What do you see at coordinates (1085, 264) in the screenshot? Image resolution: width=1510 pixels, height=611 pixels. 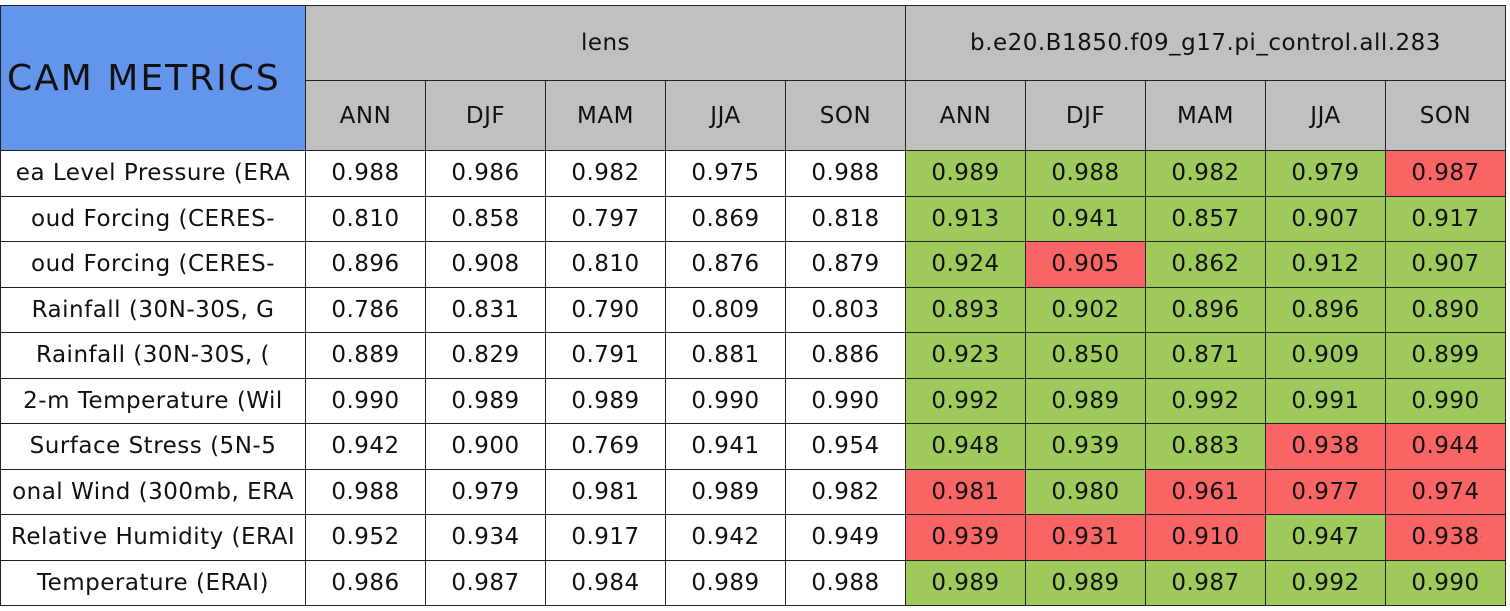 I see `metric-cell: 0.905` at bounding box center [1085, 264].